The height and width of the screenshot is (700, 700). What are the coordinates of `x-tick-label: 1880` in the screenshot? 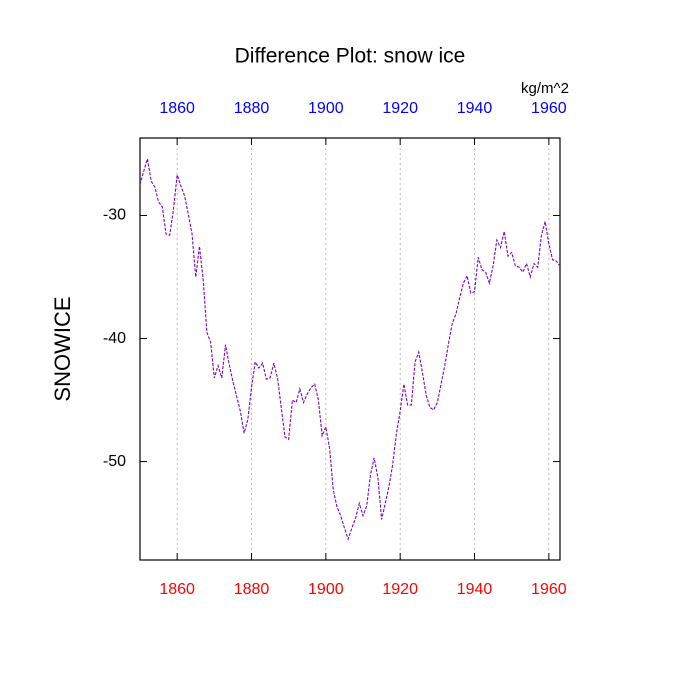 It's located at (252, 589).